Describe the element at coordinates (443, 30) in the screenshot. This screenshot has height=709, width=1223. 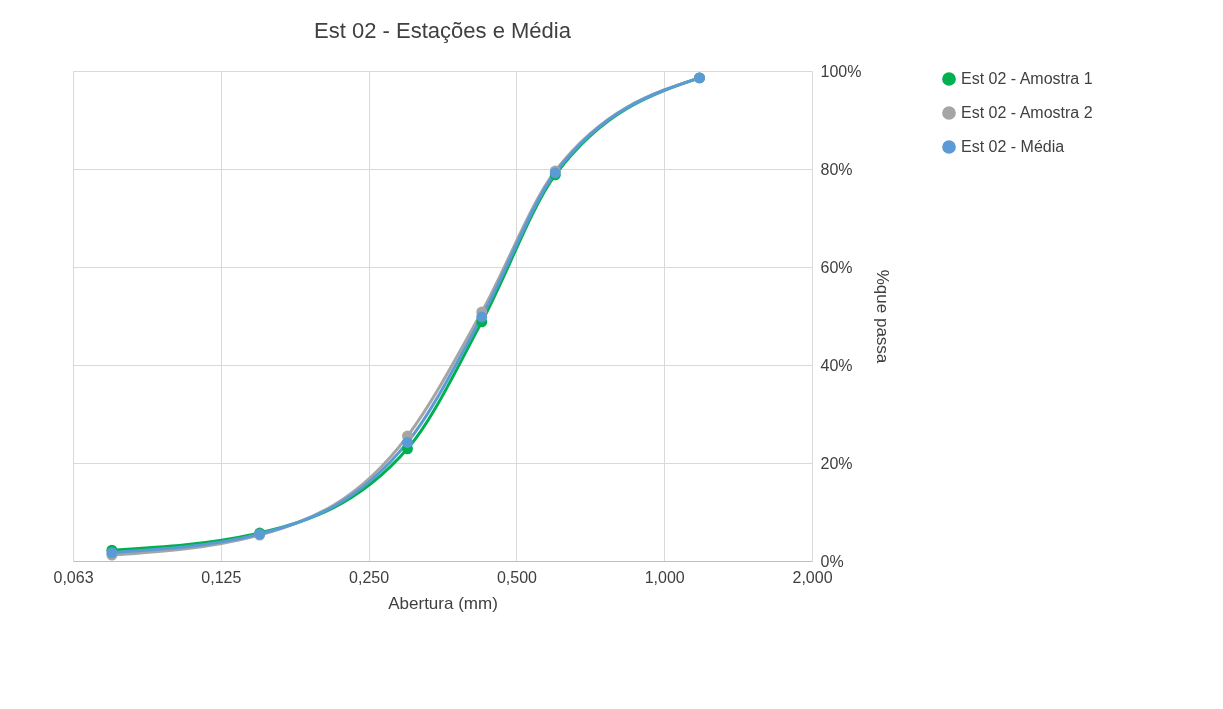
I see `chart-title: Est 02 - Estações e Média` at that location.